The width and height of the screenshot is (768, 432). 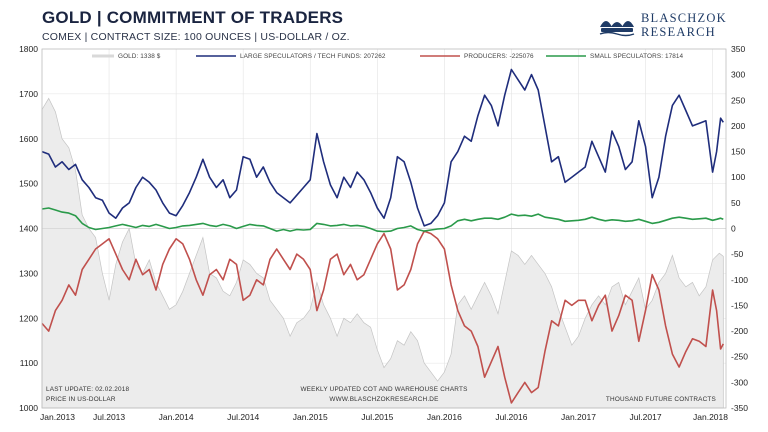 I want to click on blaschzok-logo: BLASCHZOK RESEARCH, so click(x=663, y=26).